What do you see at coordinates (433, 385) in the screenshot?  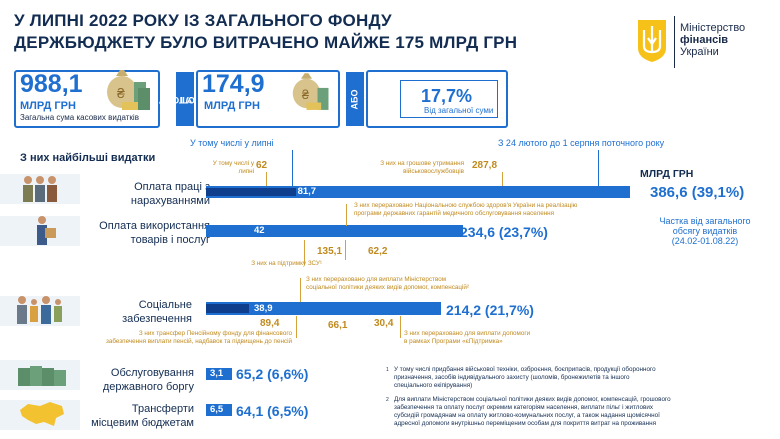 I see `footnote-1-line-3: спеціального екіпірування)` at bounding box center [433, 385].